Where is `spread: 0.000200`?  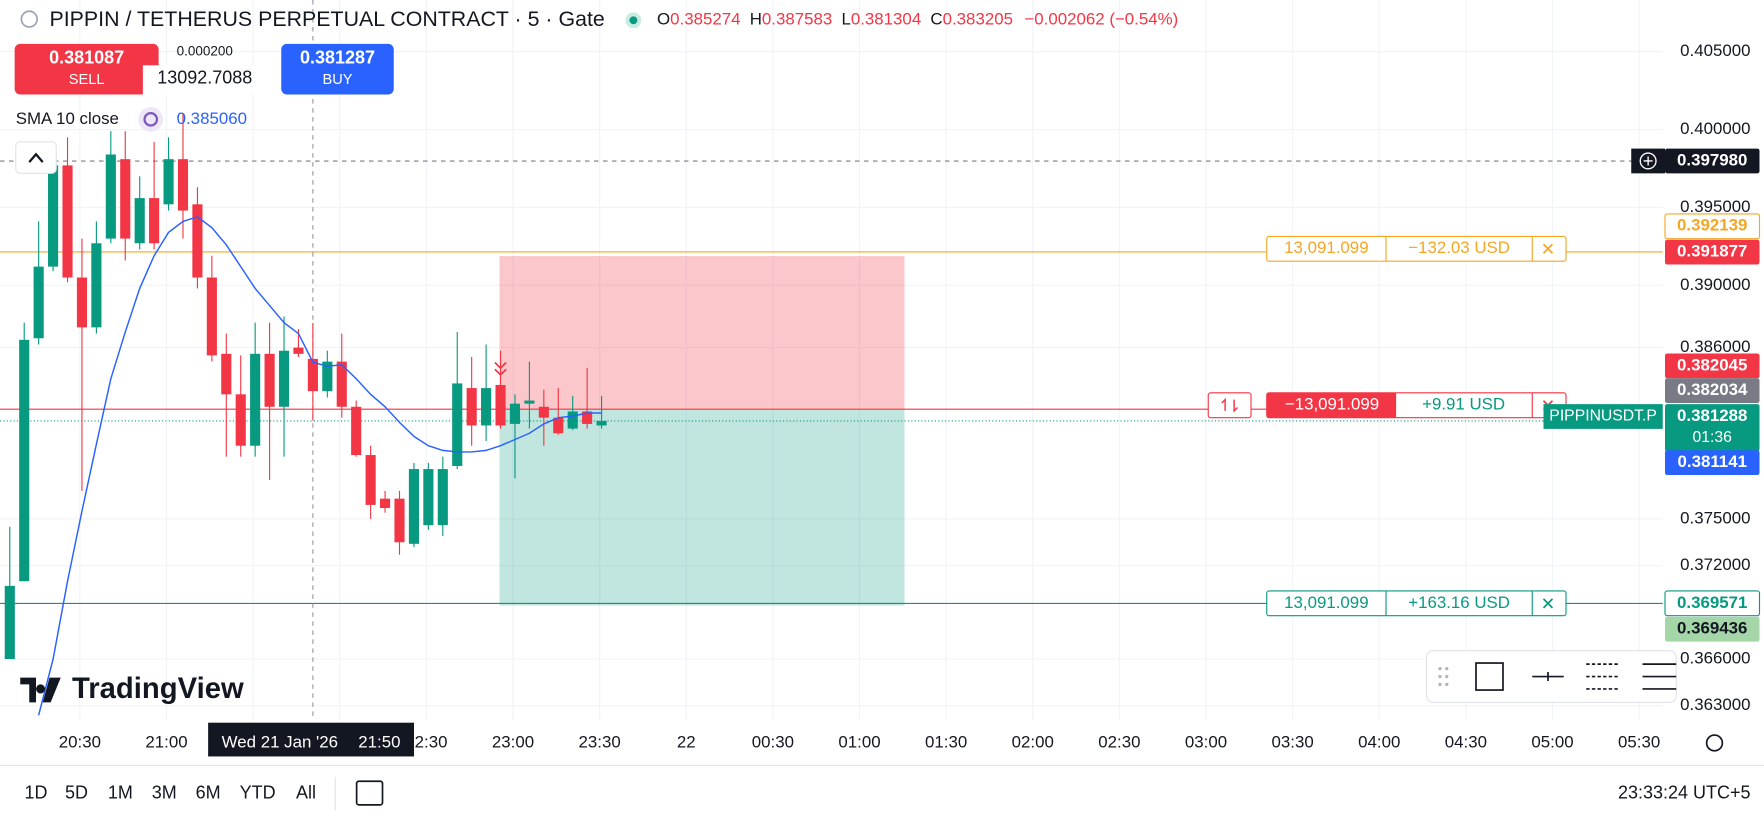 spread: 0.000200 is located at coordinates (205, 50).